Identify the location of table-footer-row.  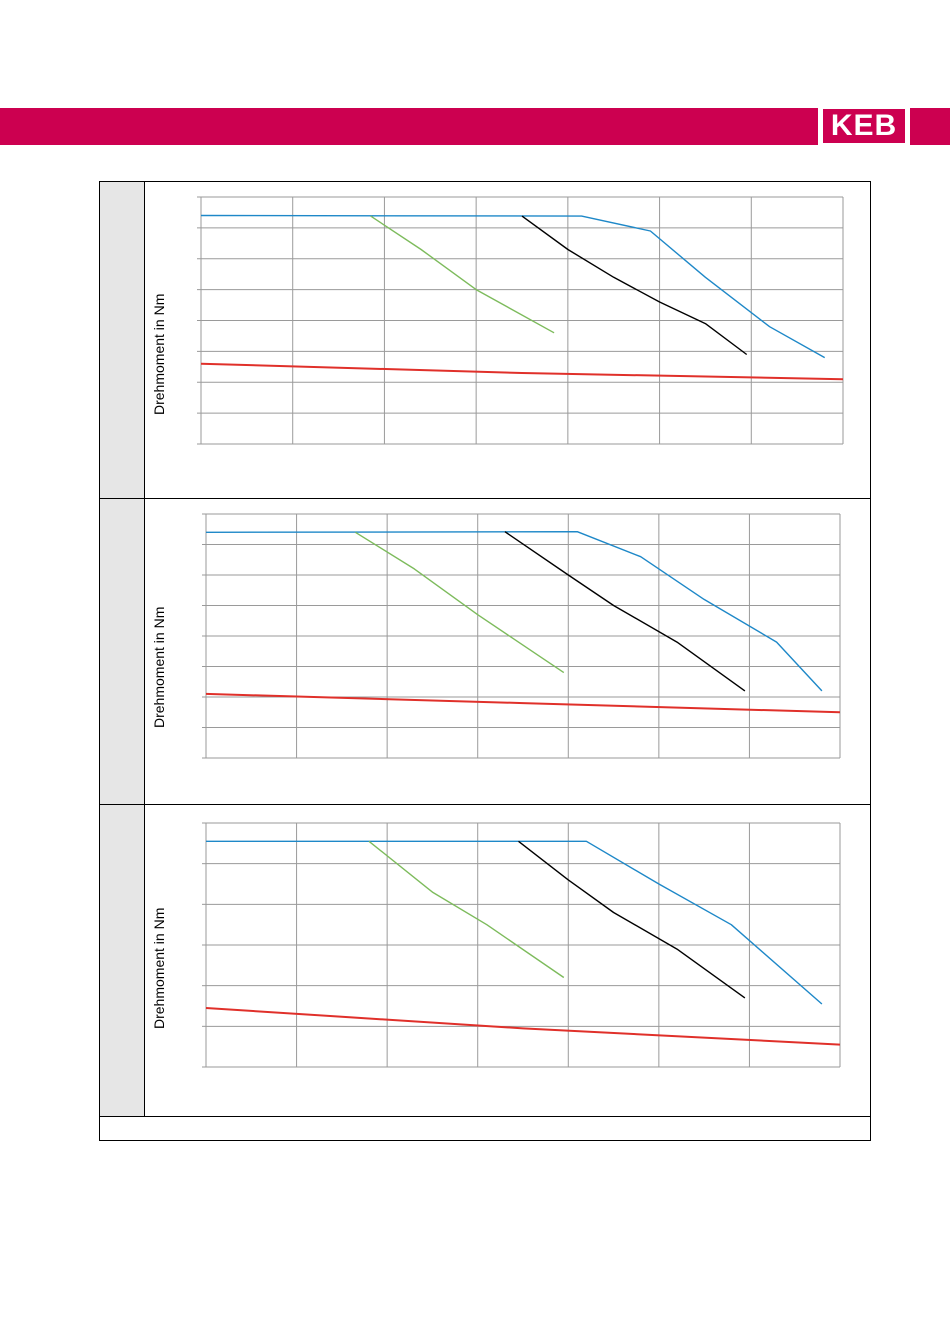
(485, 1128).